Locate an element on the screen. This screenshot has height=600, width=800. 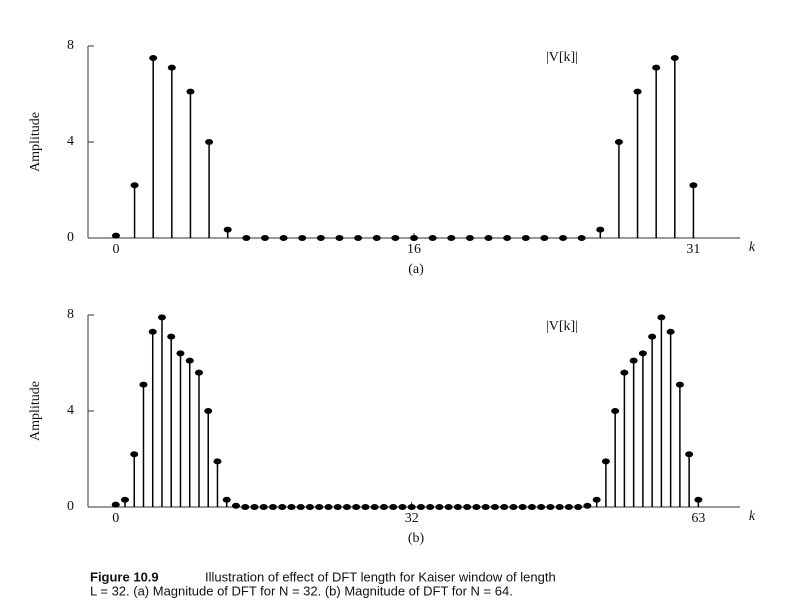
x-tick-label: 32 is located at coordinates (412, 518).